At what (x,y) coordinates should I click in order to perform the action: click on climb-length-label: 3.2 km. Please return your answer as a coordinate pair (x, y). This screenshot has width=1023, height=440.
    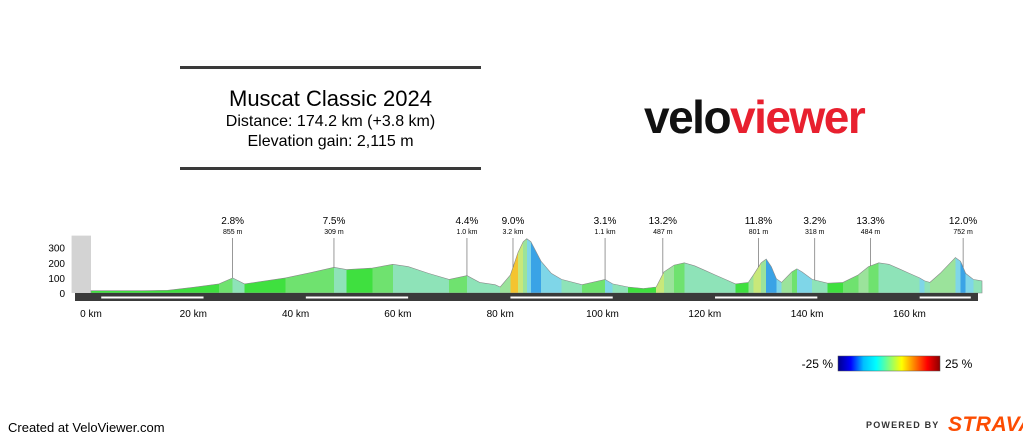
    Looking at the image, I should click on (512, 232).